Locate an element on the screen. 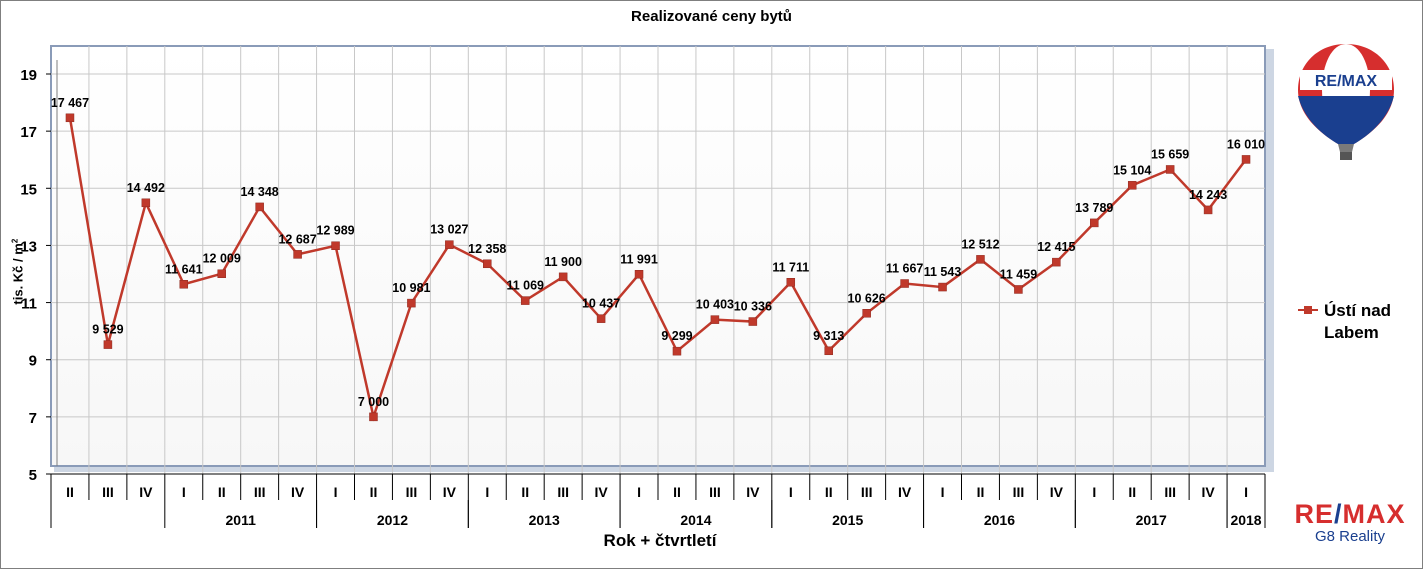 This screenshot has height=569, width=1423. data-label: 9 529 is located at coordinates (107, 330).